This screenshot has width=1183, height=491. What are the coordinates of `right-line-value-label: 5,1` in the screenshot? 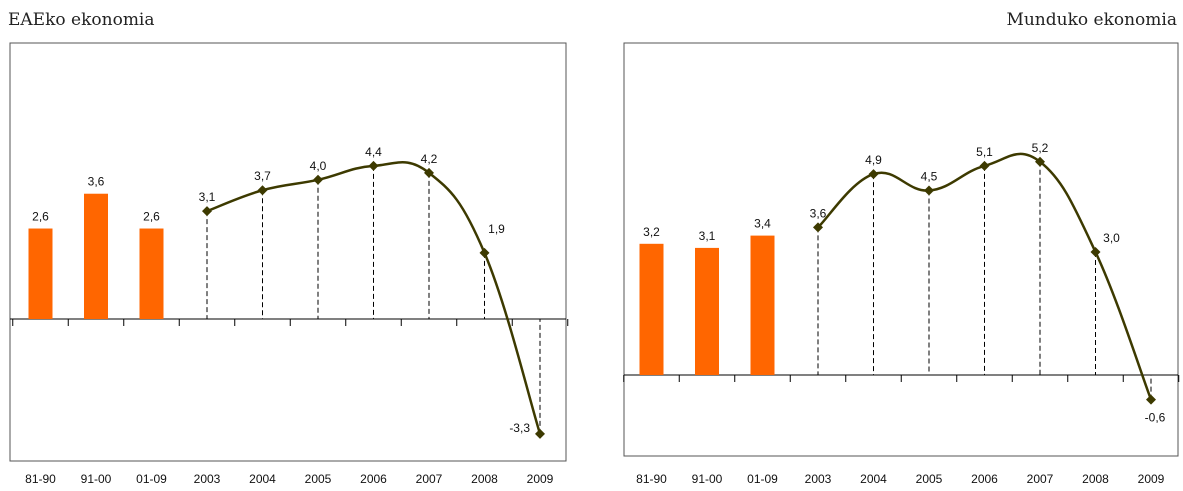 It's located at (984, 152).